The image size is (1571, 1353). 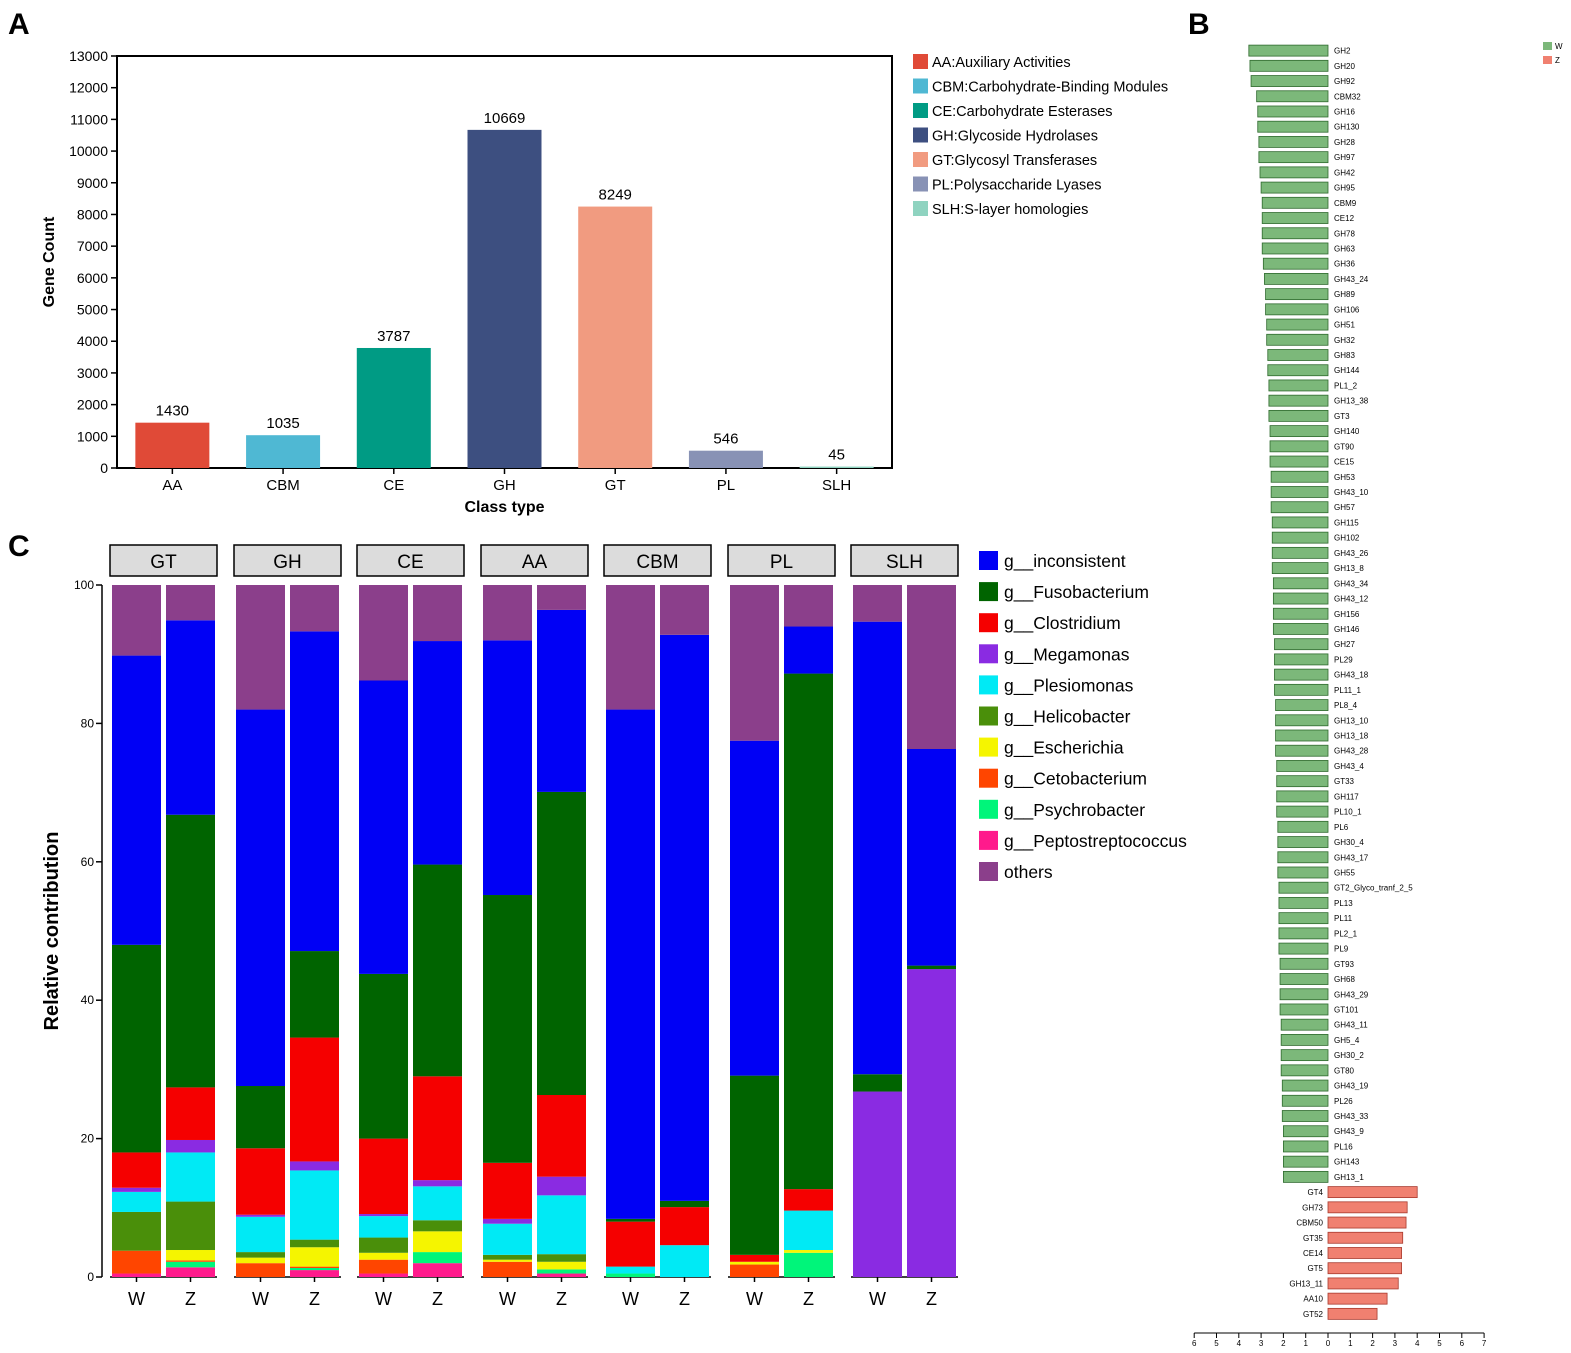 What do you see at coordinates (1216, 1343) in the screenshot?
I see `chart-b-x-tick-label: 5` at bounding box center [1216, 1343].